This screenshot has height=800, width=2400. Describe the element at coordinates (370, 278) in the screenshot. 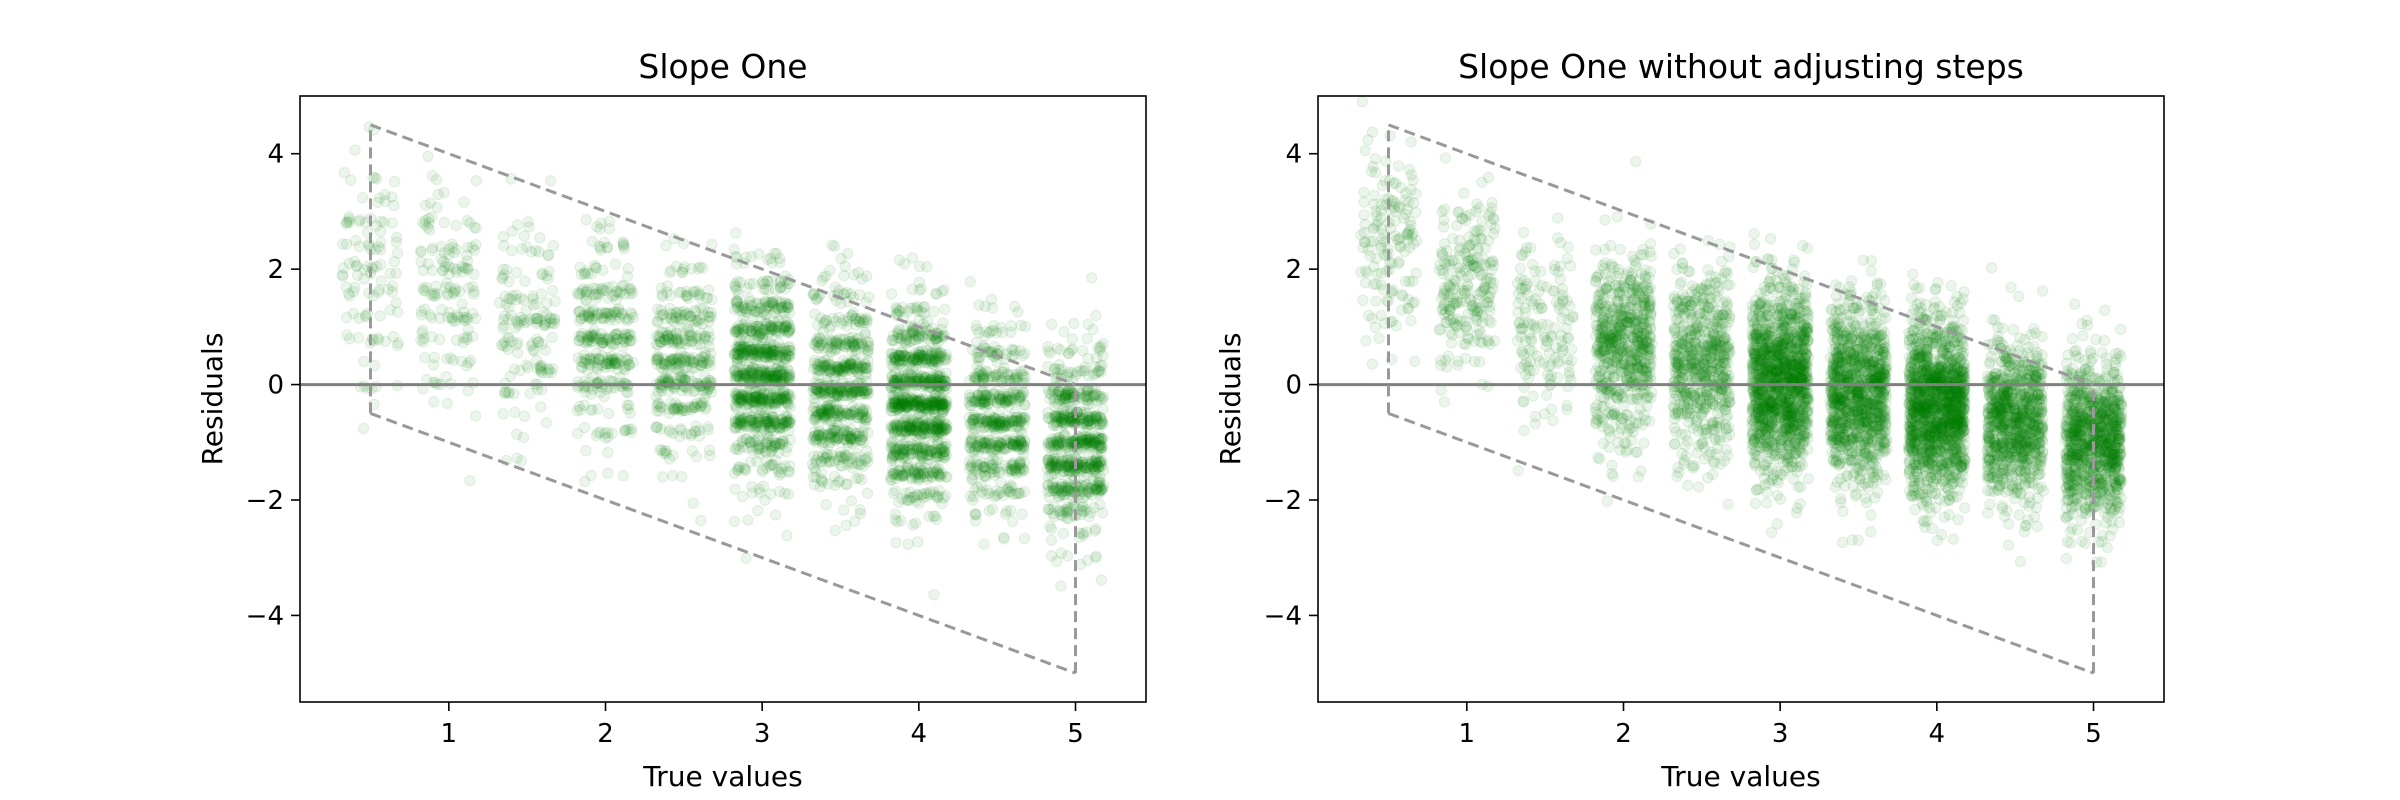

I see `point-group-x-0.5` at that location.